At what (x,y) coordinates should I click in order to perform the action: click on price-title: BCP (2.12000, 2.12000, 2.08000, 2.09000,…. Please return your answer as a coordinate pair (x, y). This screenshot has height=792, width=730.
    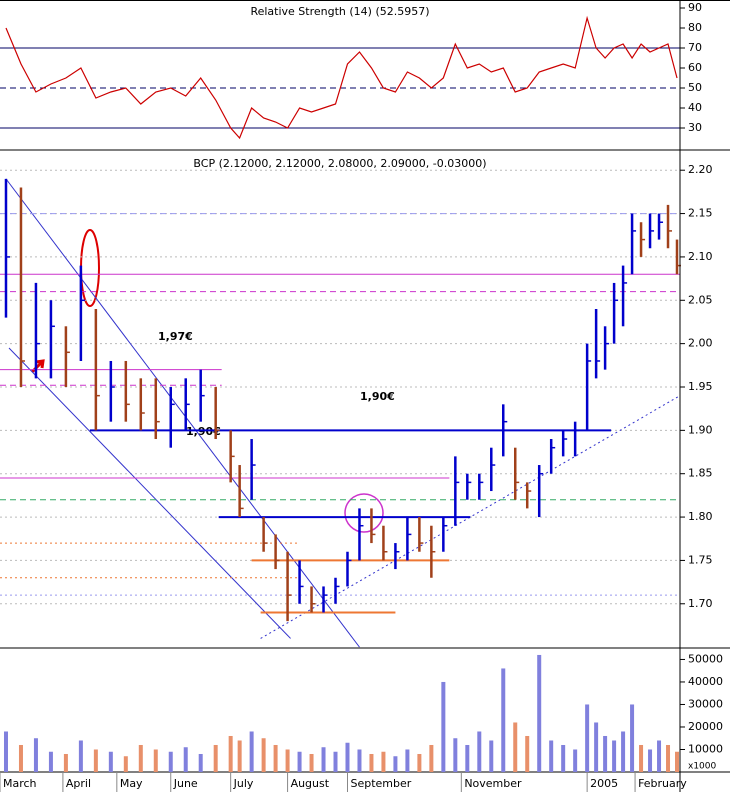
    Looking at the image, I should click on (339, 163).